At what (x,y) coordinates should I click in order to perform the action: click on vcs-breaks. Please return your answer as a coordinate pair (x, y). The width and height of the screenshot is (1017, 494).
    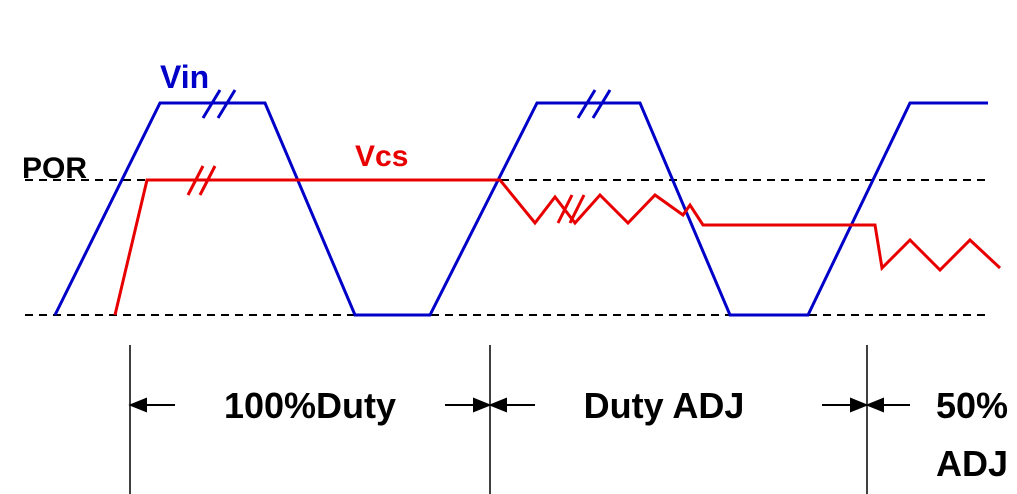
    Looking at the image, I should click on (386, 194).